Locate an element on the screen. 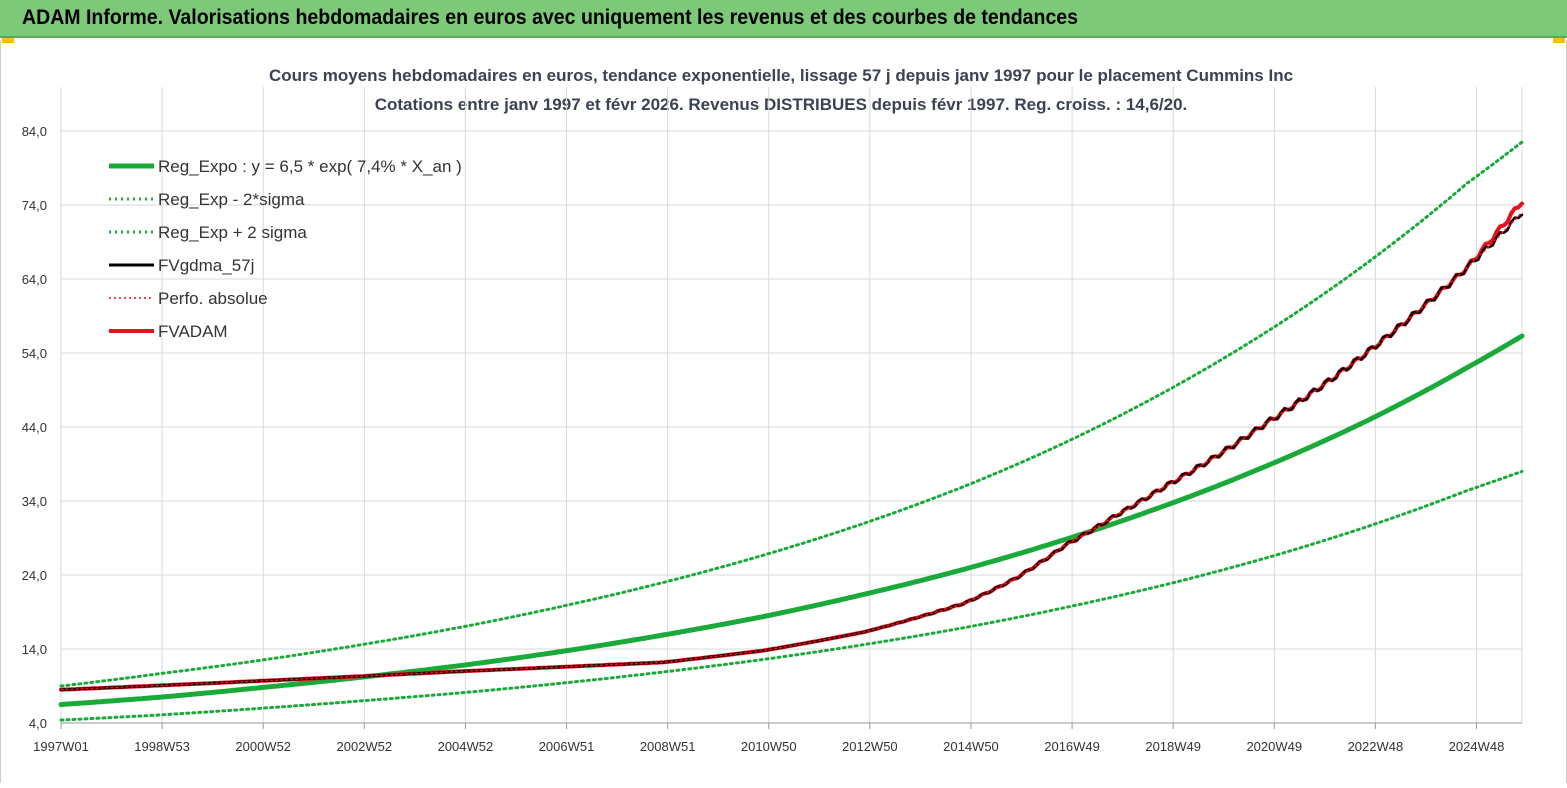  y-tick-label: 44,0 is located at coordinates (34, 427).